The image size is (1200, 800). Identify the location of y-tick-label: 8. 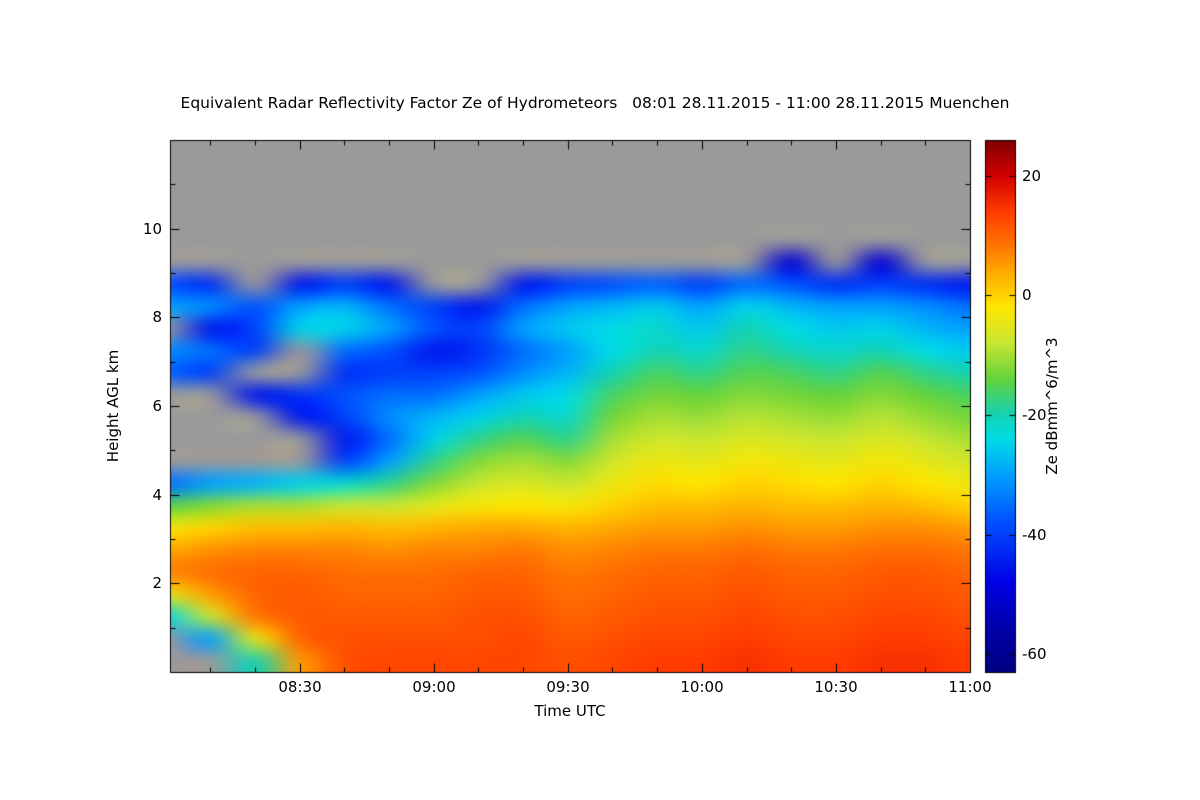
(157, 317).